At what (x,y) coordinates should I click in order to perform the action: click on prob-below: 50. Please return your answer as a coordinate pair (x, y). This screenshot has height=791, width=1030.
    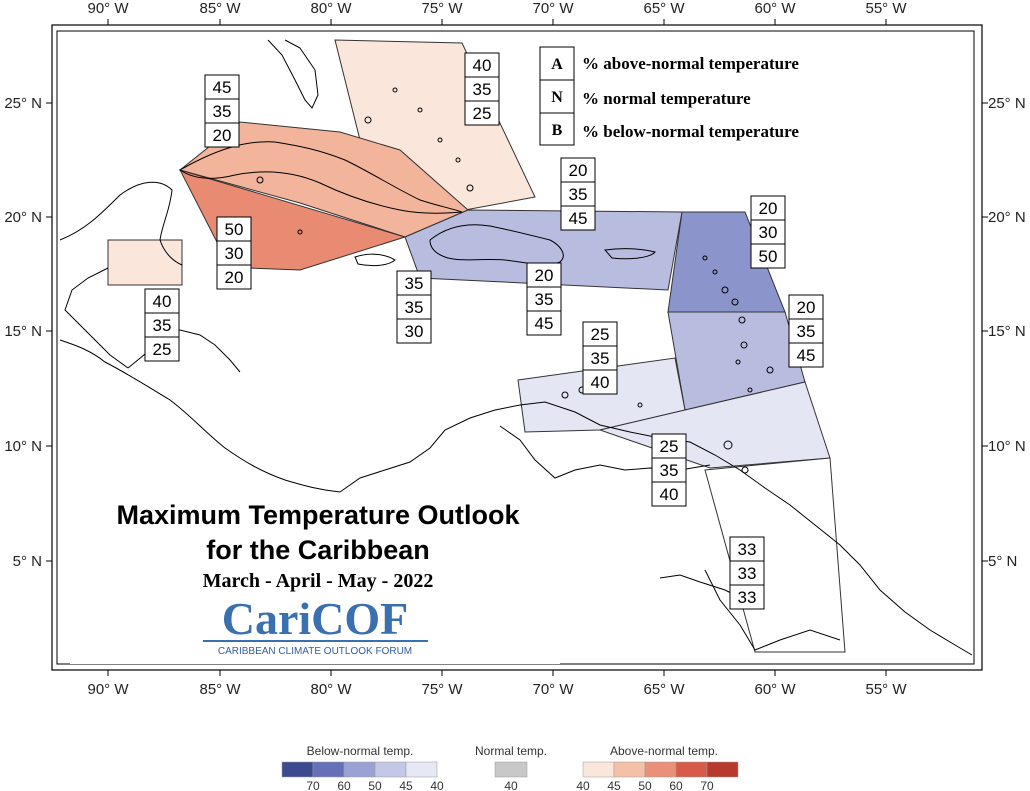
    Looking at the image, I should click on (768, 256).